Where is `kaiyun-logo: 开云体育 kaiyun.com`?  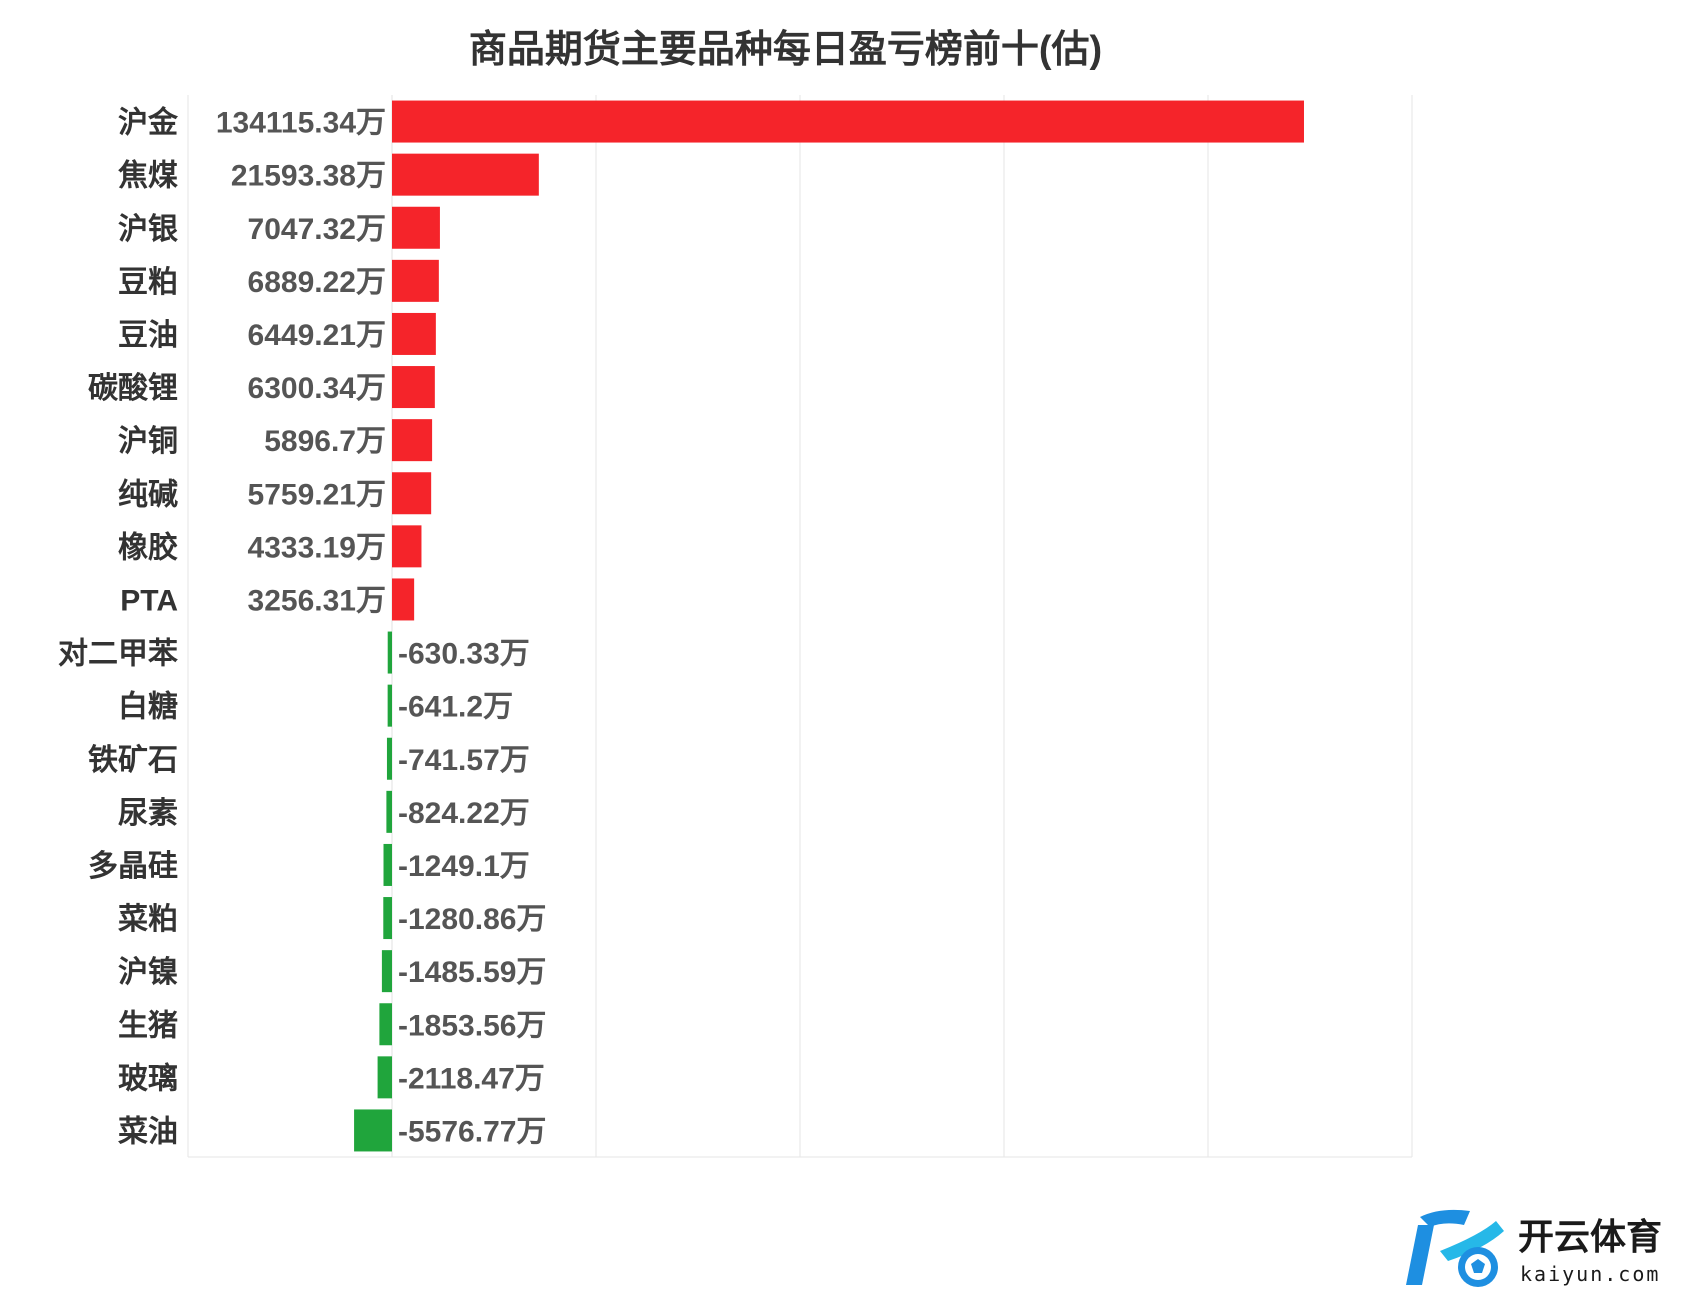 kaiyun-logo: 开云体育 kaiyun.com is located at coordinates (1534, 1248).